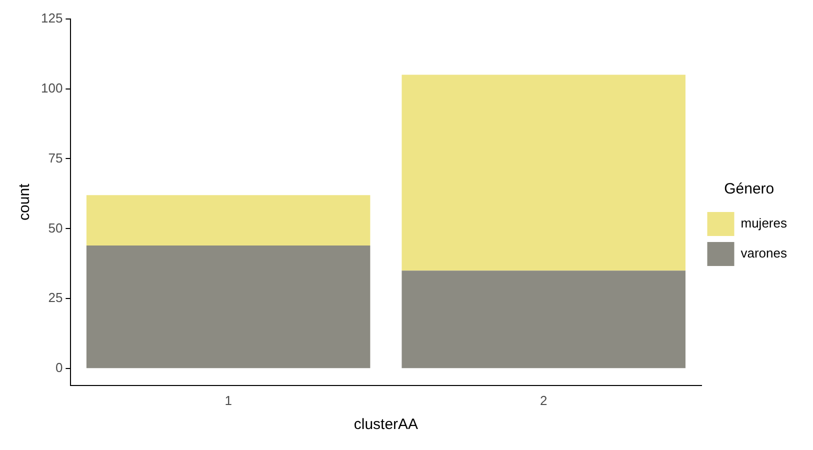 This screenshot has height=450, width=813. What do you see at coordinates (59, 368) in the screenshot?
I see `y-tick-label: 0` at bounding box center [59, 368].